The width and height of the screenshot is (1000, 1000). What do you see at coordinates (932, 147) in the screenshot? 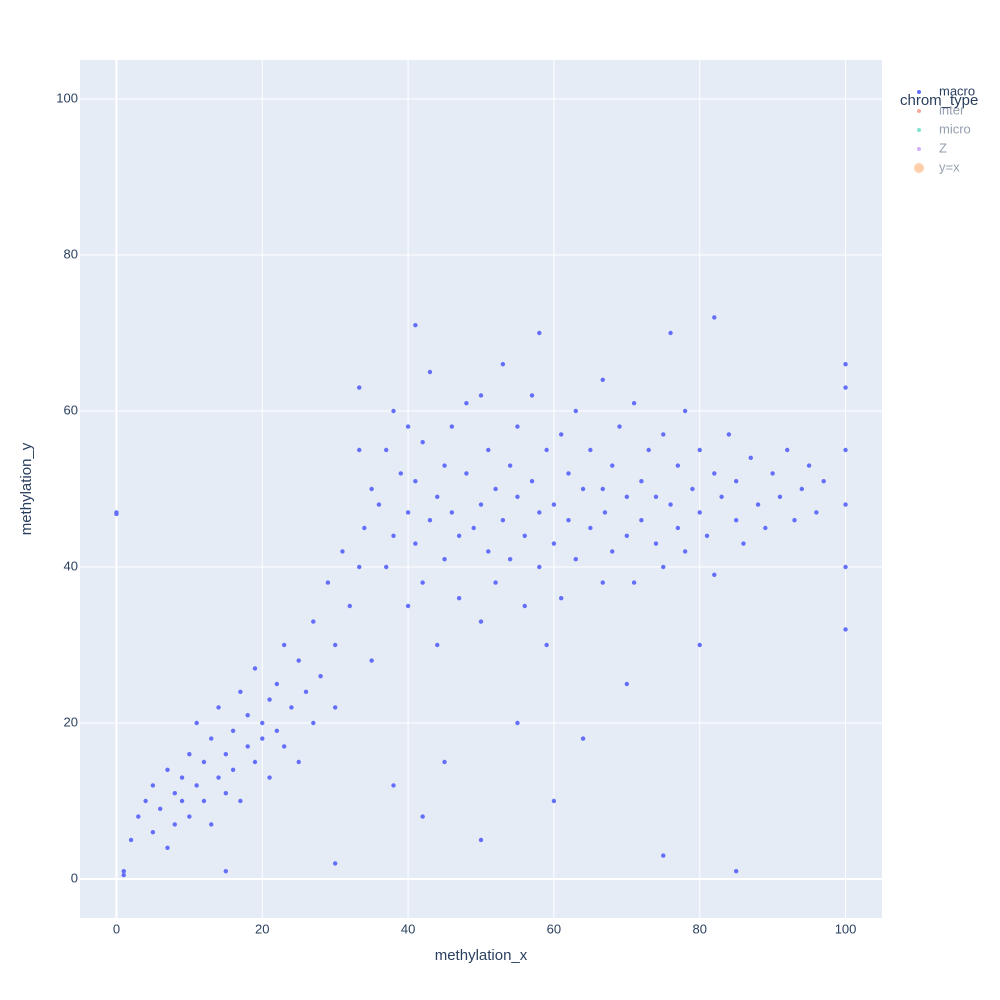
I see `legend-item: Z` at bounding box center [932, 147].